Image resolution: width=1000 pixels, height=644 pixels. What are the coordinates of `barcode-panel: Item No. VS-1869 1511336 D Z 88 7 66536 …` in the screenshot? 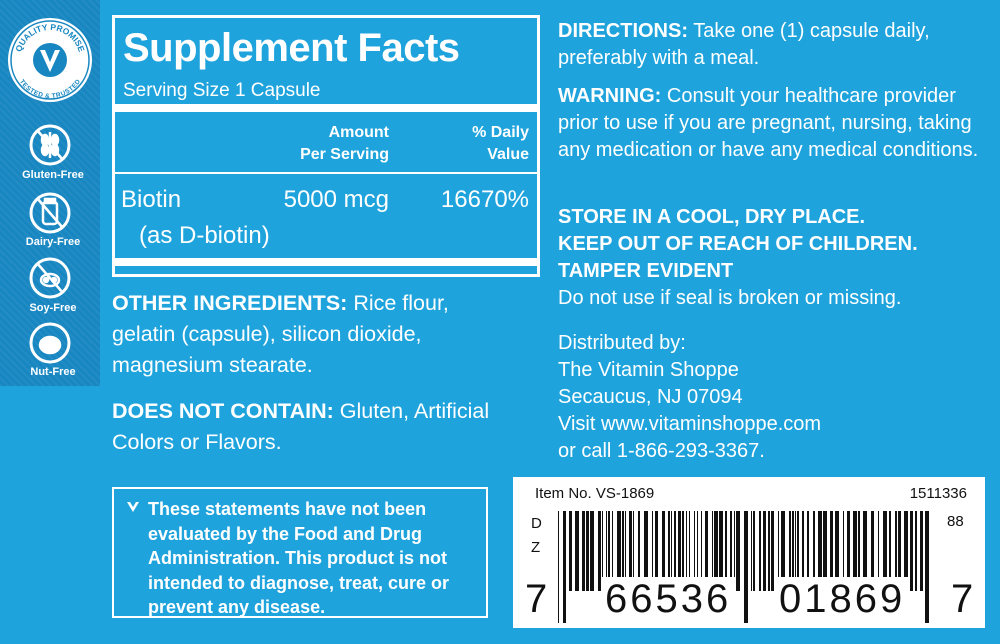 It's located at (749, 552).